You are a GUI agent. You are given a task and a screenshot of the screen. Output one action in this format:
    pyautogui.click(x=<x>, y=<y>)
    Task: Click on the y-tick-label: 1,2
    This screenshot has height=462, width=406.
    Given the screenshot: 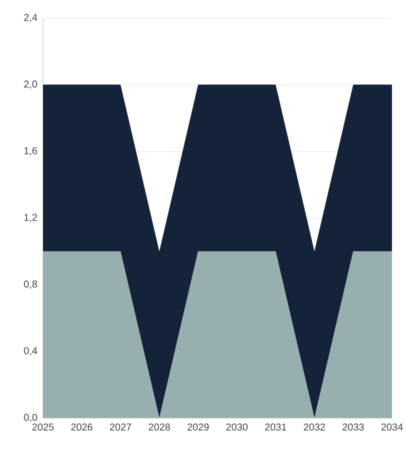 What is the action you would take?
    pyautogui.click(x=30, y=218)
    